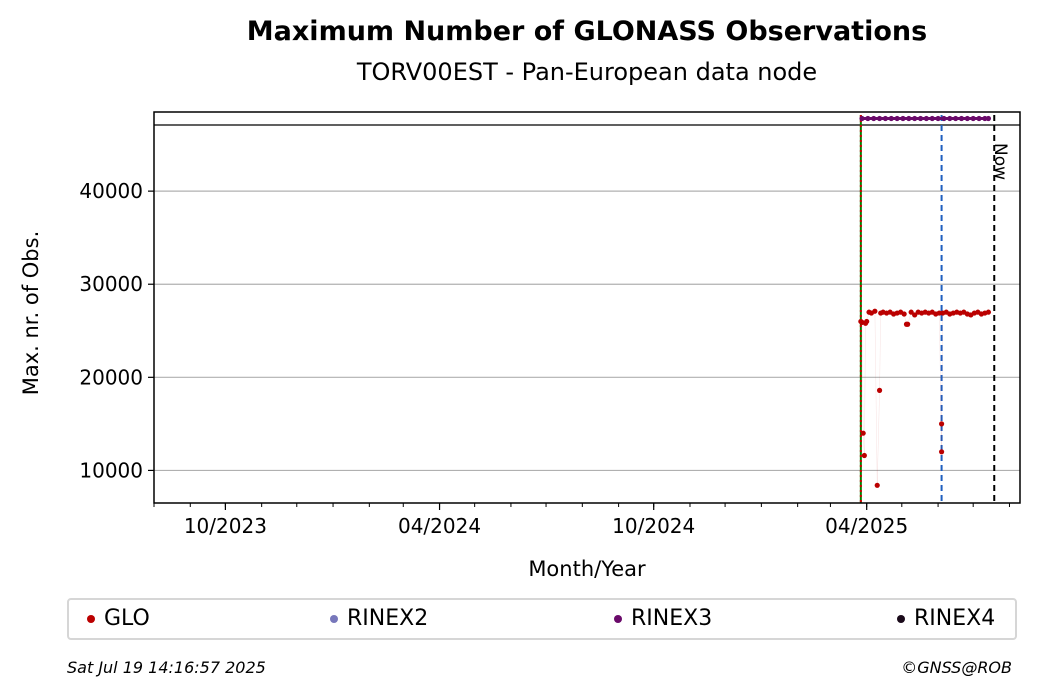 Image resolution: width=1040 pixels, height=699 pixels. I want to click on y-axis: 10000 20000 30000 40000, so click(116, 330).